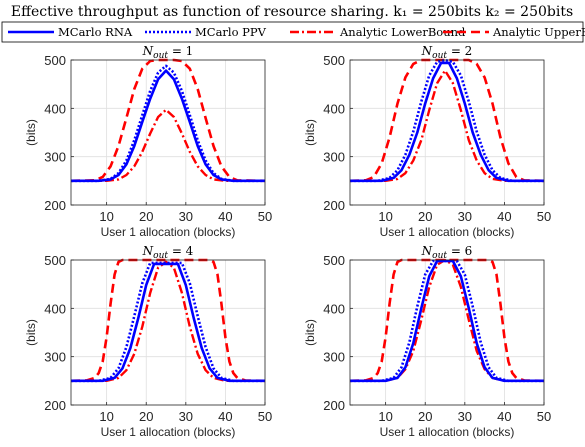 The width and height of the screenshot is (585, 447). Describe the element at coordinates (538, 32) in the screenshot. I see `legend-label-3: Analytic UpperBound` at that location.